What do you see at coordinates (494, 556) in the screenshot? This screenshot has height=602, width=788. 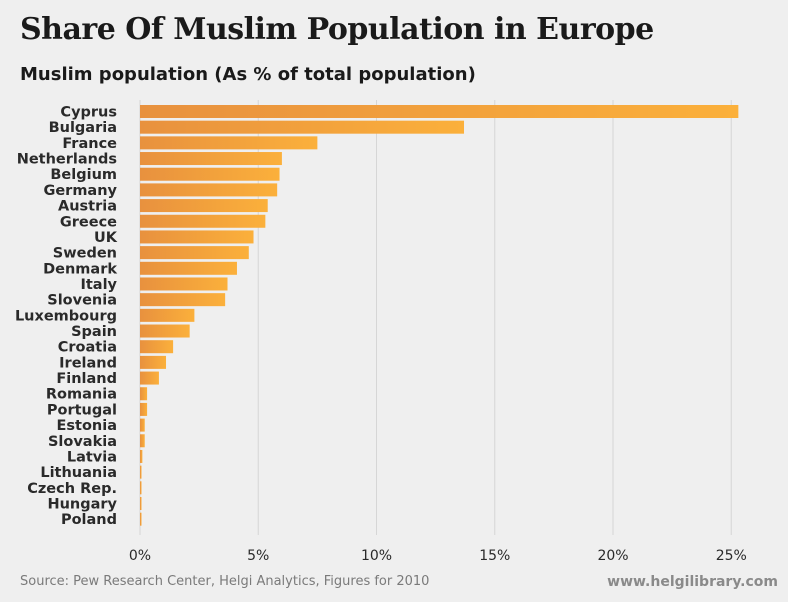 I see `x-tick-label: 15%` at bounding box center [494, 556].